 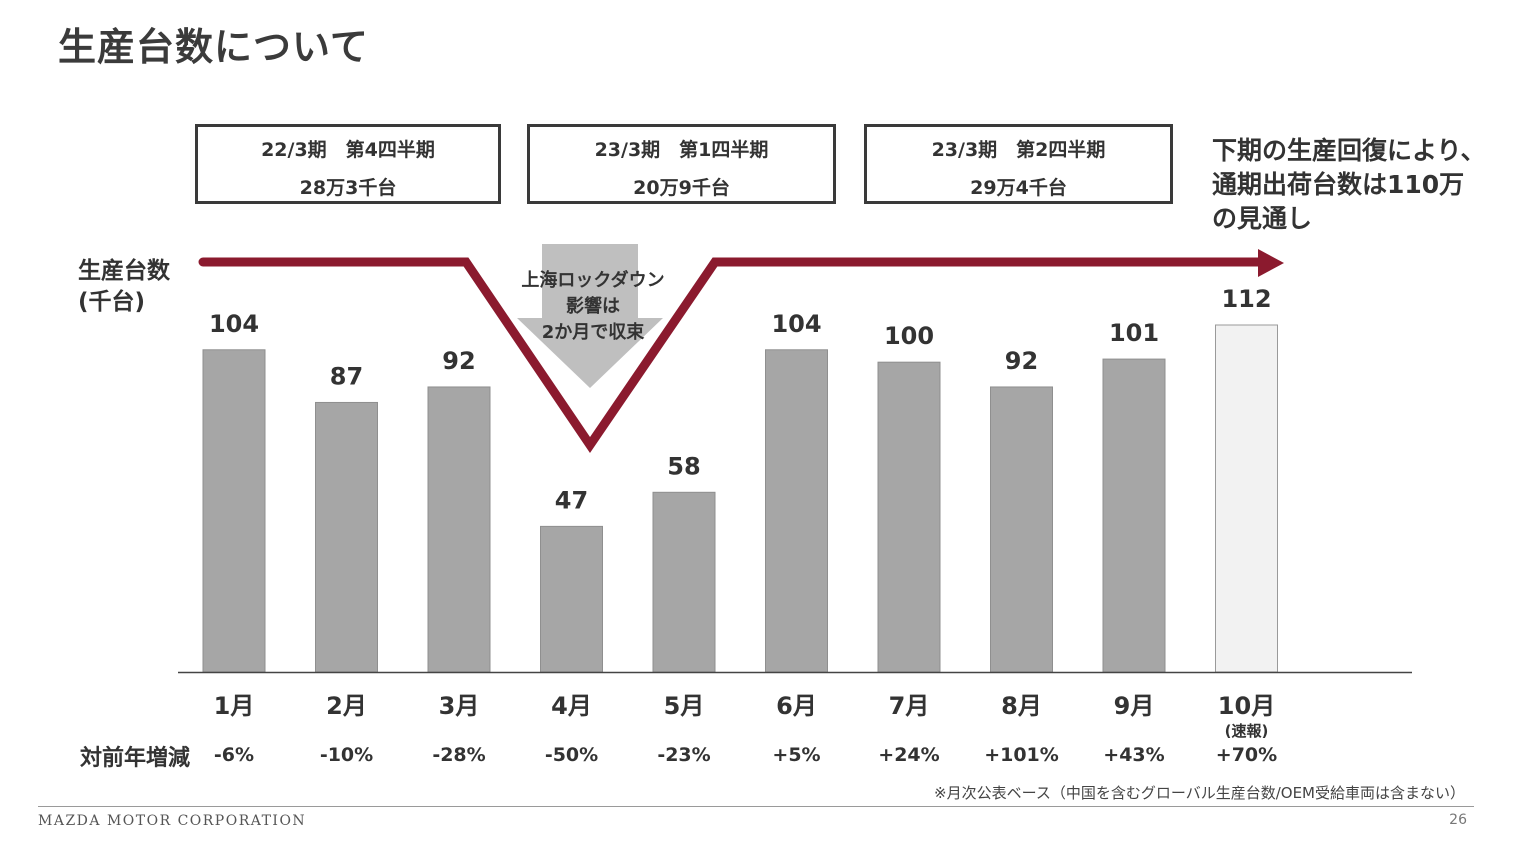 I want to click on x-tick-label: 8月, so click(x=1021, y=706).